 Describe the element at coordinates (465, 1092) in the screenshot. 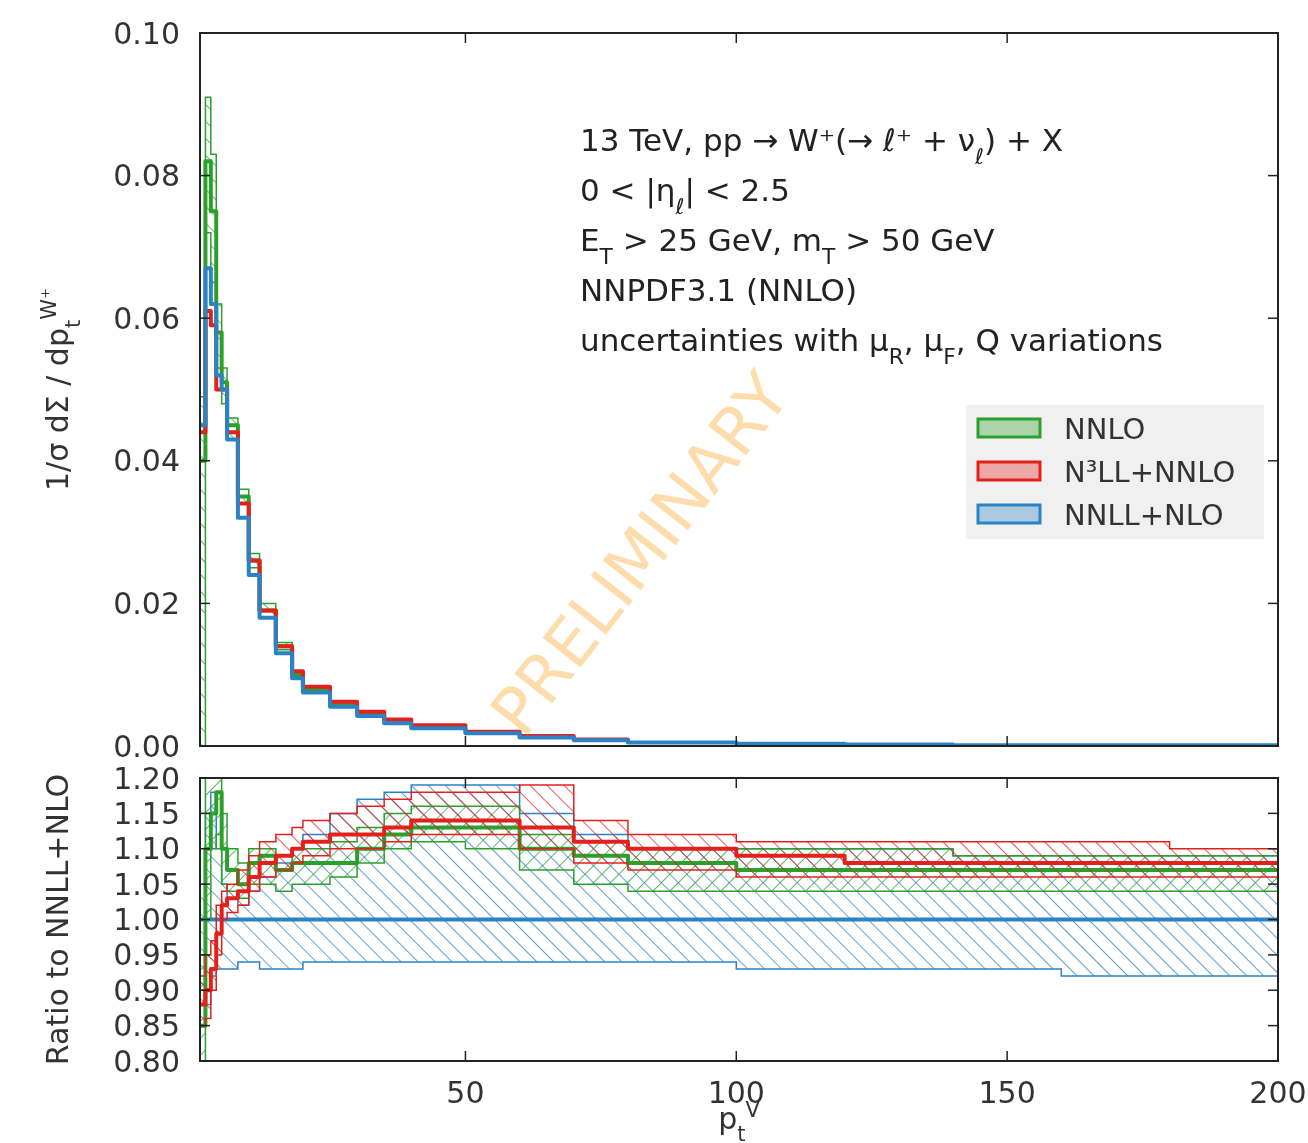

I see `x-tick-label: 50` at that location.